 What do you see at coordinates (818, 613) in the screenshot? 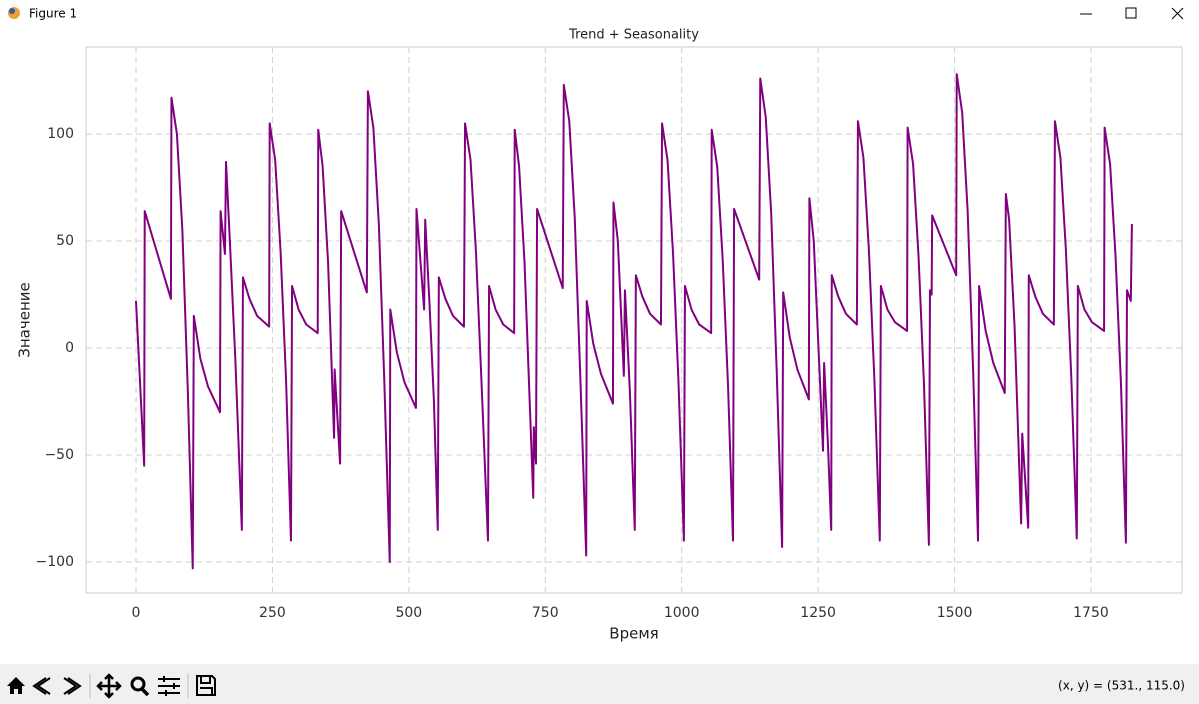
I see `x-tick-label: 1250` at bounding box center [818, 613].